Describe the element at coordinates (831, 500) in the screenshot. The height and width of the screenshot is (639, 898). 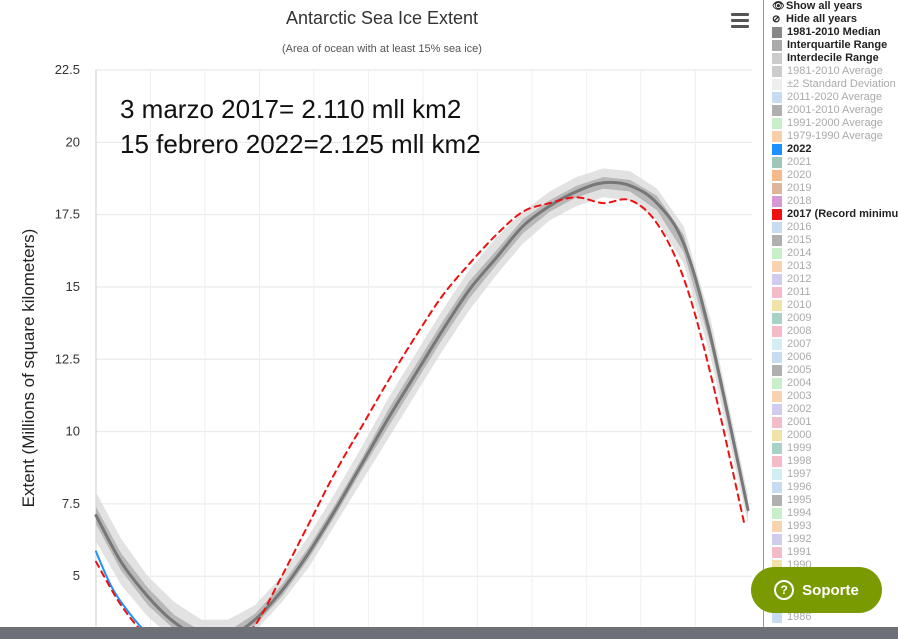
I see `legend-item: 1995` at that location.